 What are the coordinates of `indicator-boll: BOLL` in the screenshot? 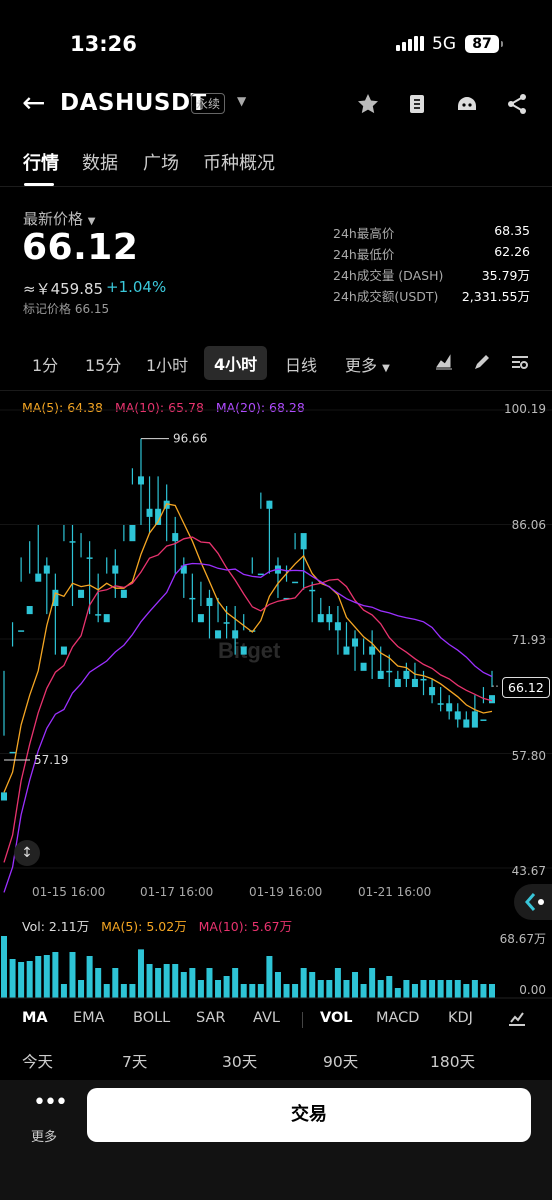 It's located at (152, 1018).